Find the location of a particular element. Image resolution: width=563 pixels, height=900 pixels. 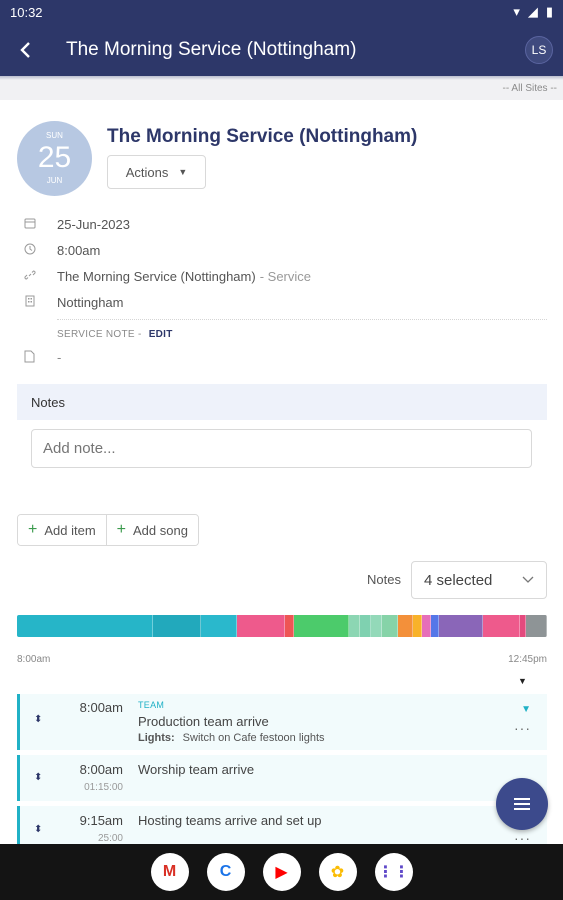

notes-filter-select: 4 selected is located at coordinates (479, 580).